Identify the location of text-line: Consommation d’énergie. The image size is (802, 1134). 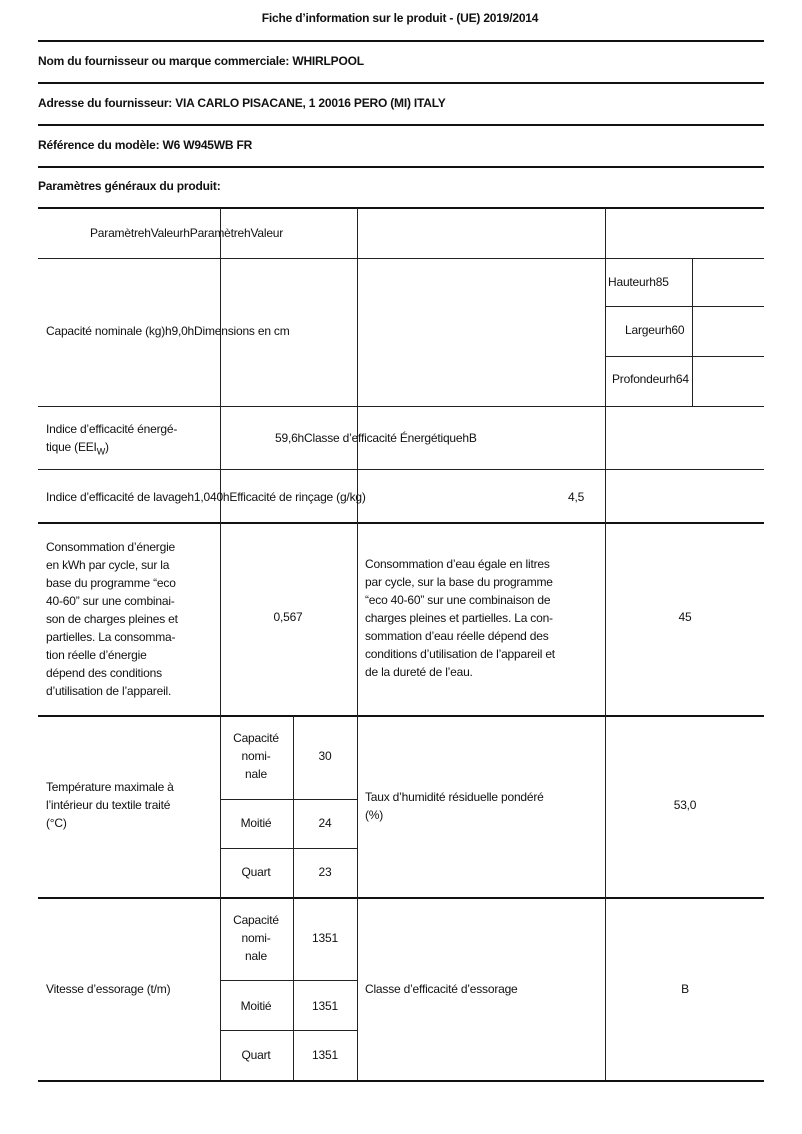
(111, 547).